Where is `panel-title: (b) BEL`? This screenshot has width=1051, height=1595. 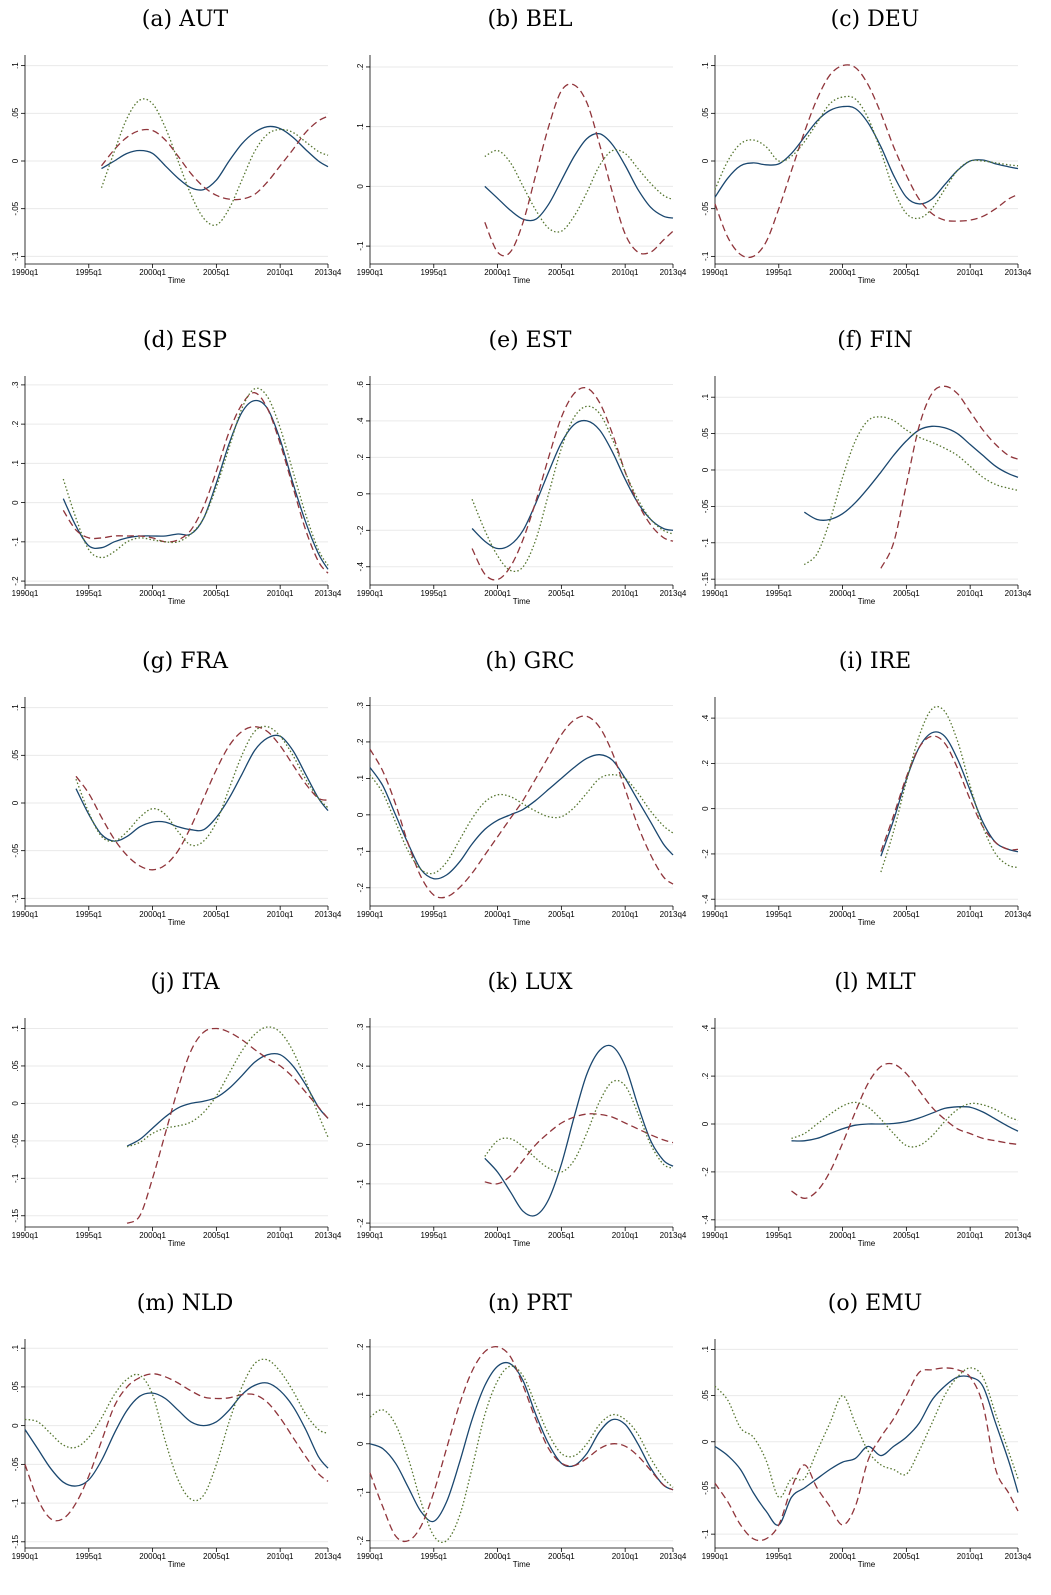 panel-title: (b) BEL is located at coordinates (529, 19).